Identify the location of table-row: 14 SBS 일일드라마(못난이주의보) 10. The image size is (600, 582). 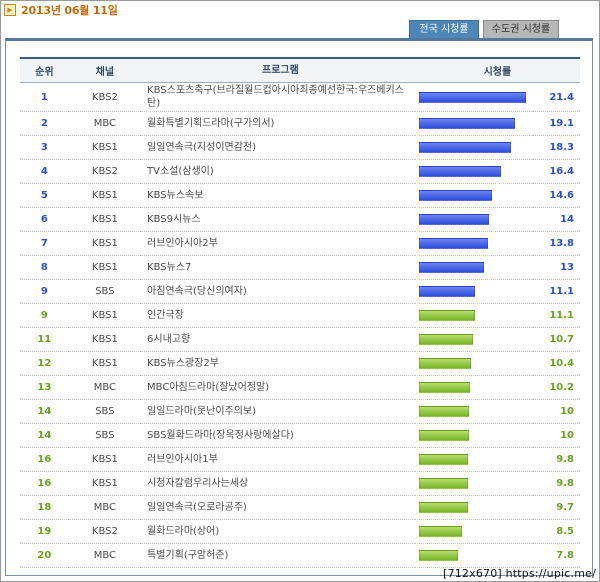
(300, 411).